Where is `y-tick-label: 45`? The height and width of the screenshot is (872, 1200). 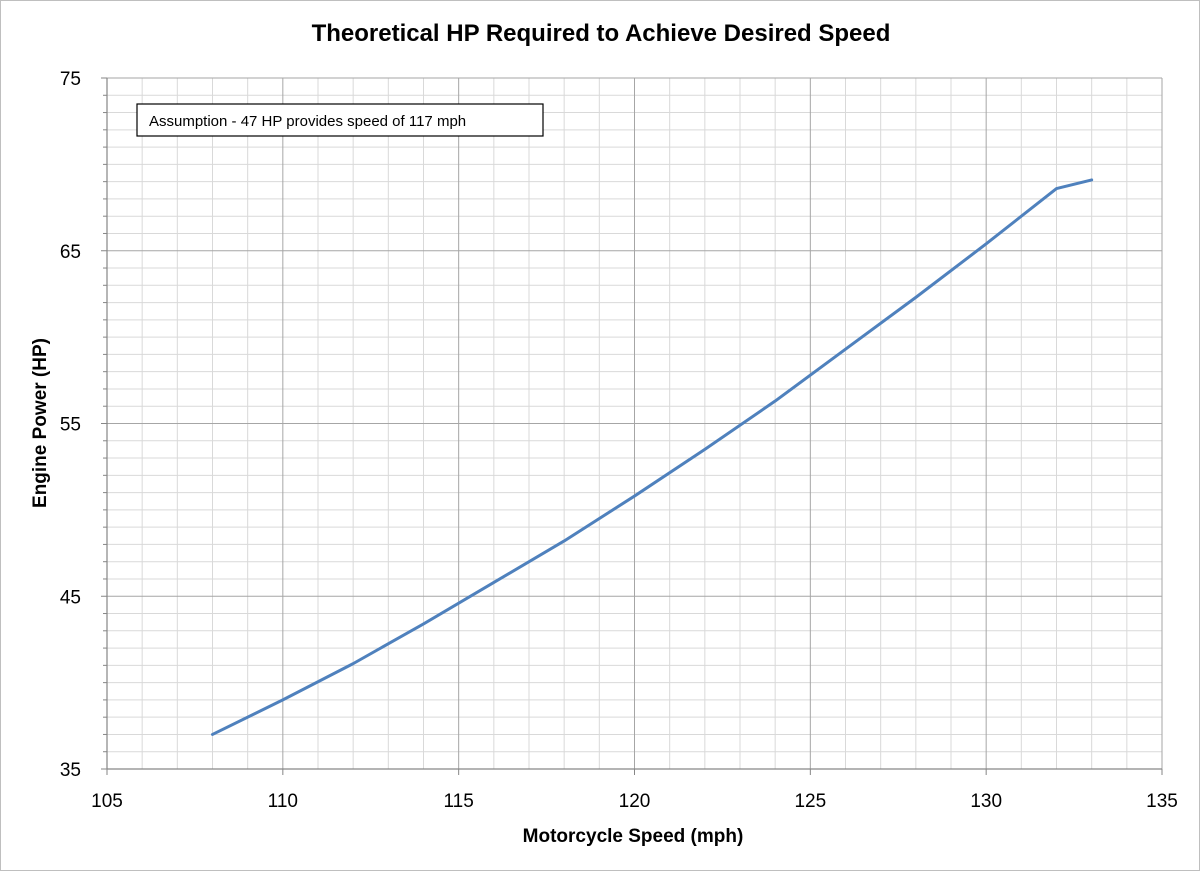 y-tick-label: 45 is located at coordinates (70, 597).